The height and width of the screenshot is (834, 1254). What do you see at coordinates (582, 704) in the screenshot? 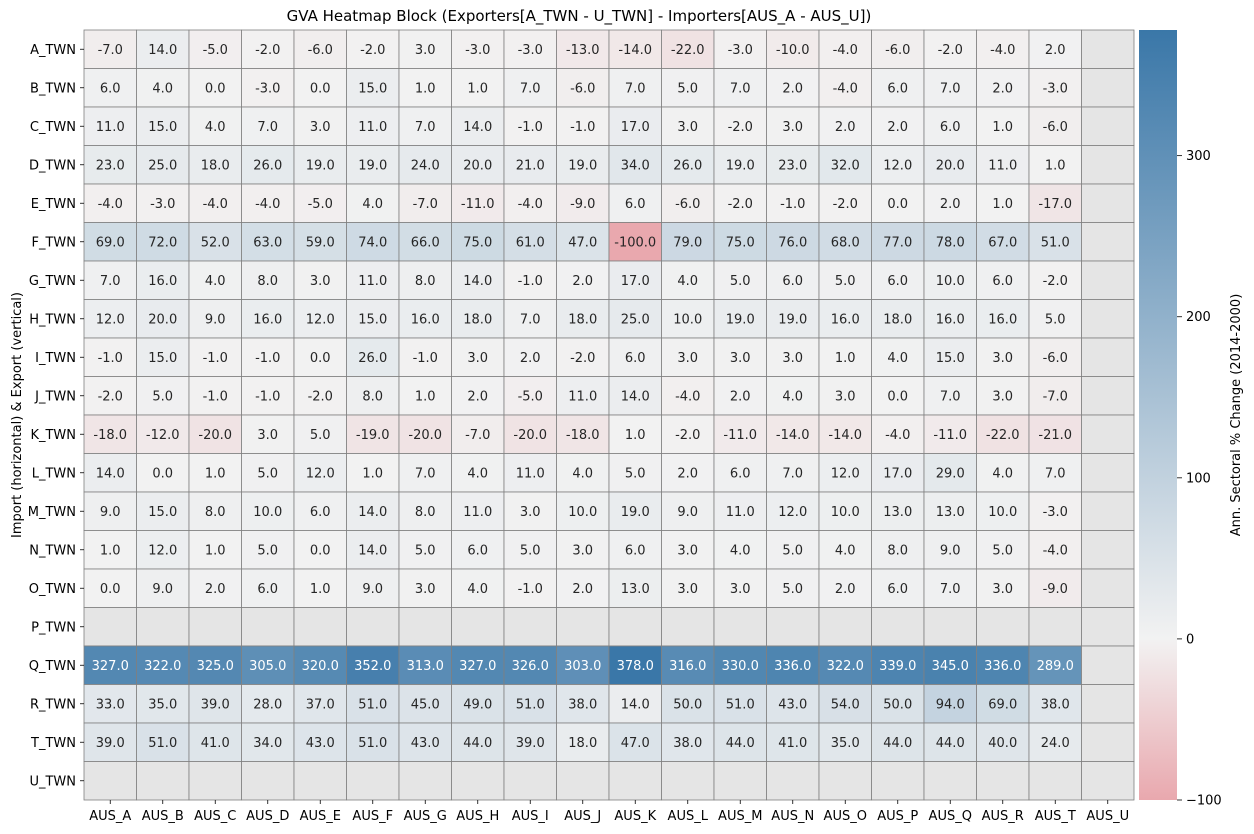
I see `cell-value-label: 38.0` at bounding box center [582, 704].